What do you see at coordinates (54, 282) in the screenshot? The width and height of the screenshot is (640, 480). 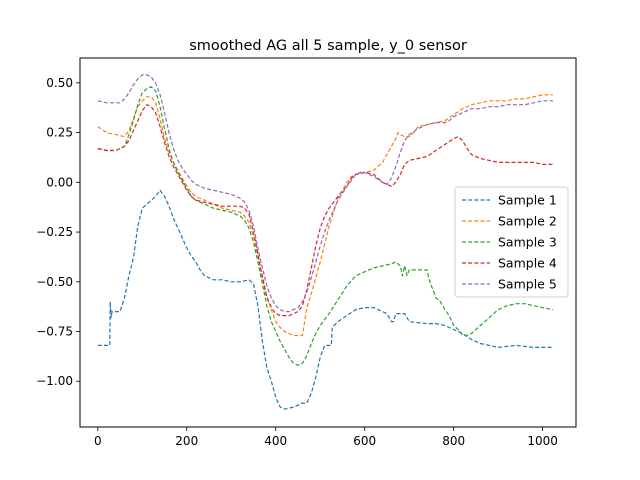 I see `y-tick-label: −0.50` at bounding box center [54, 282].